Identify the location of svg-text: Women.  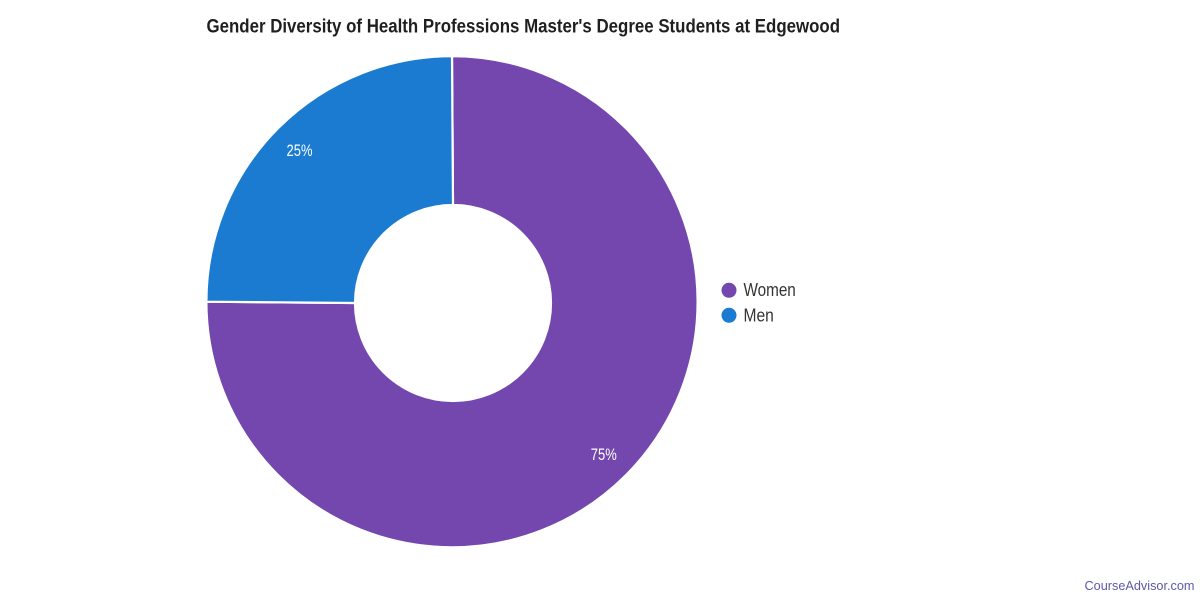
(770, 290).